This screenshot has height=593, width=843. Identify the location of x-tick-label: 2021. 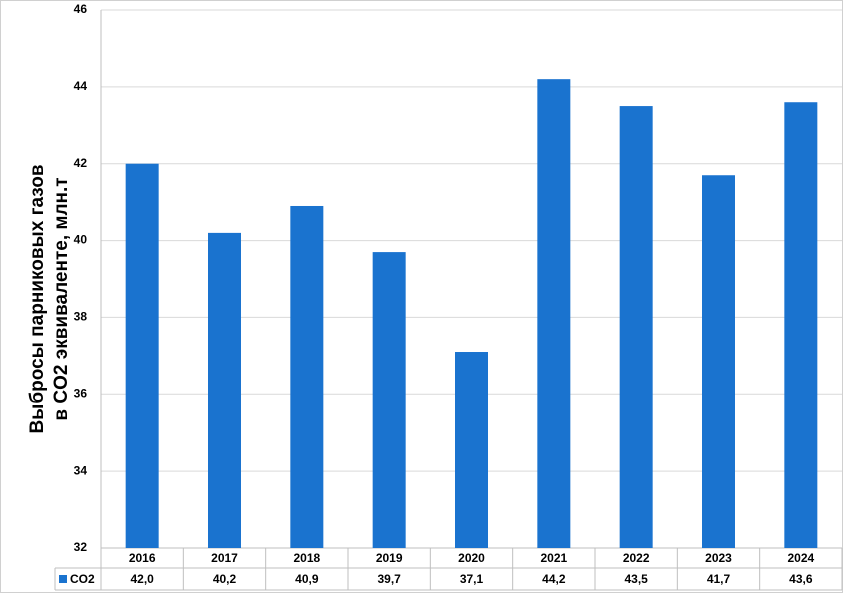
(553, 558).